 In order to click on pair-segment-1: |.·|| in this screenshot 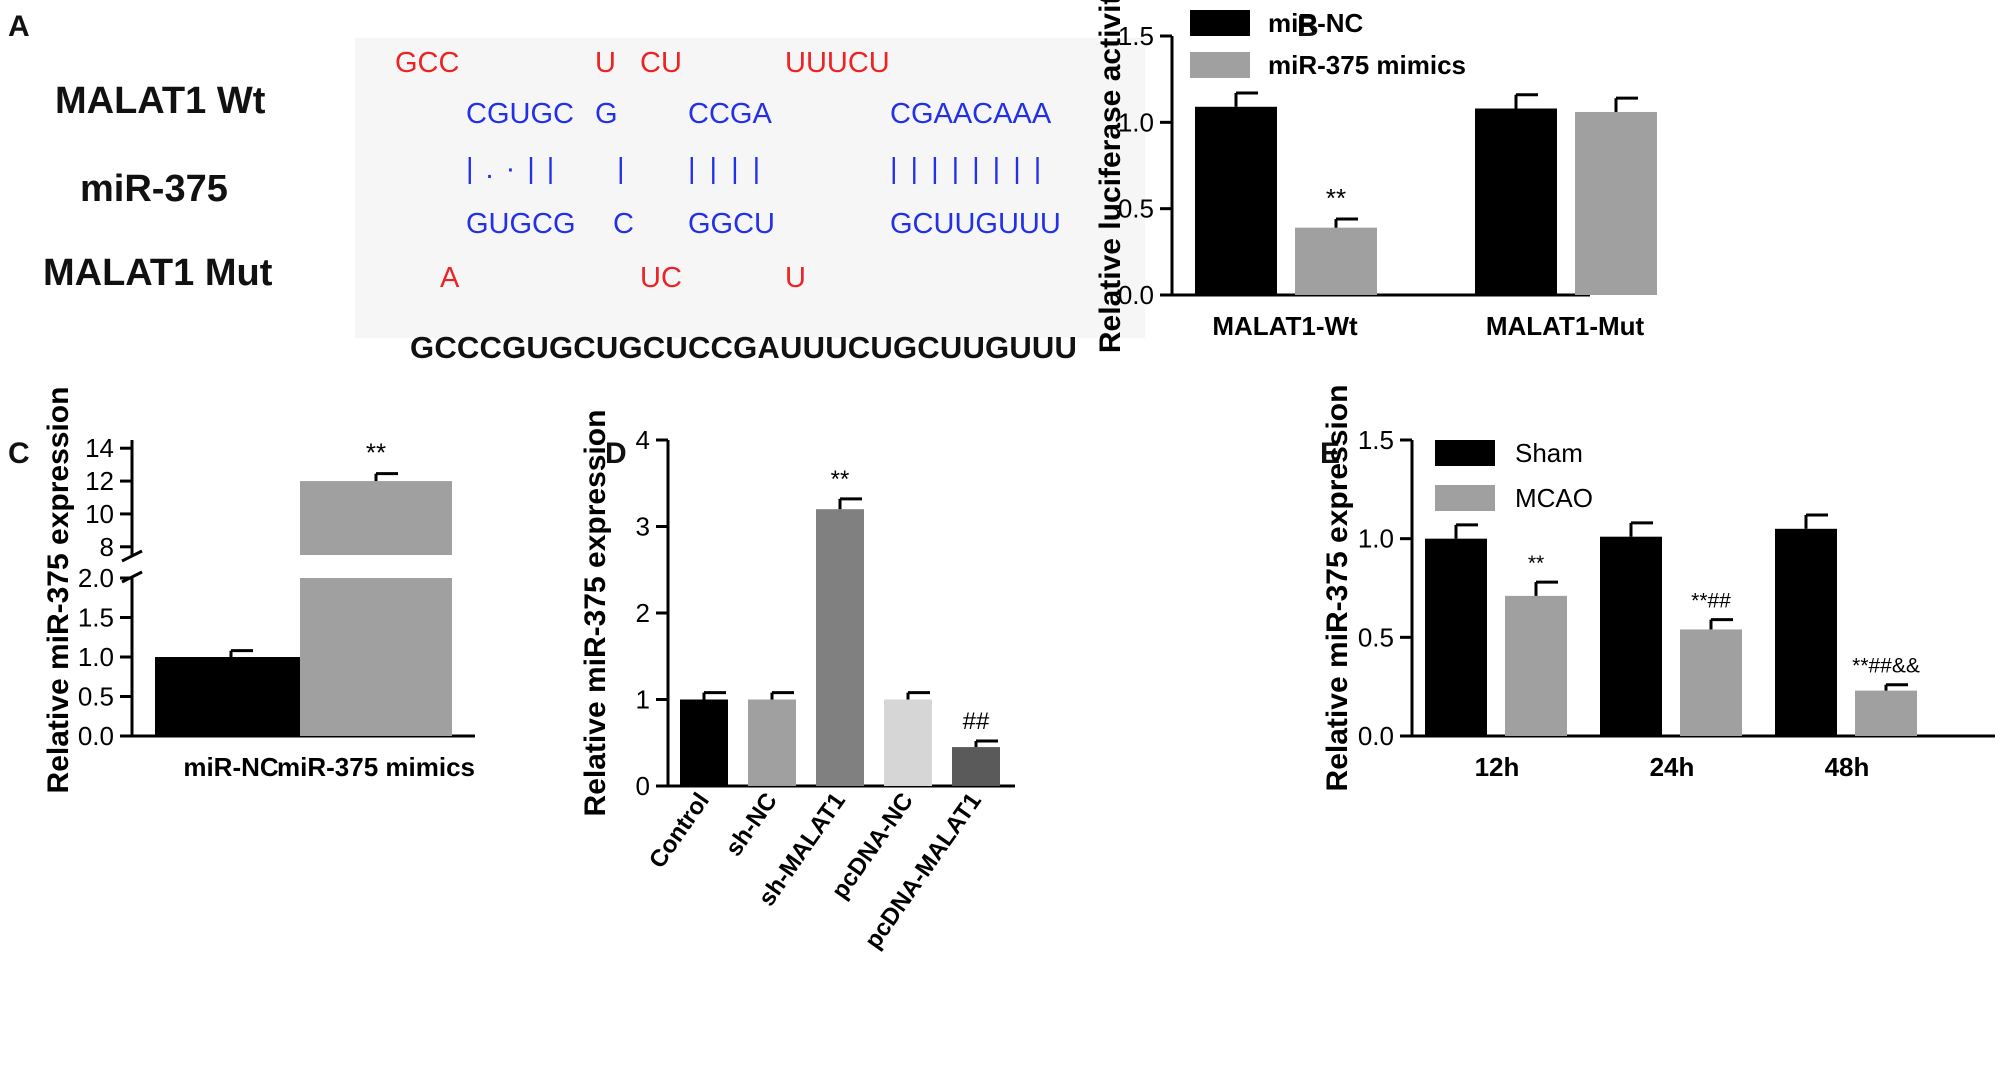, I will do `click(516, 169)`.